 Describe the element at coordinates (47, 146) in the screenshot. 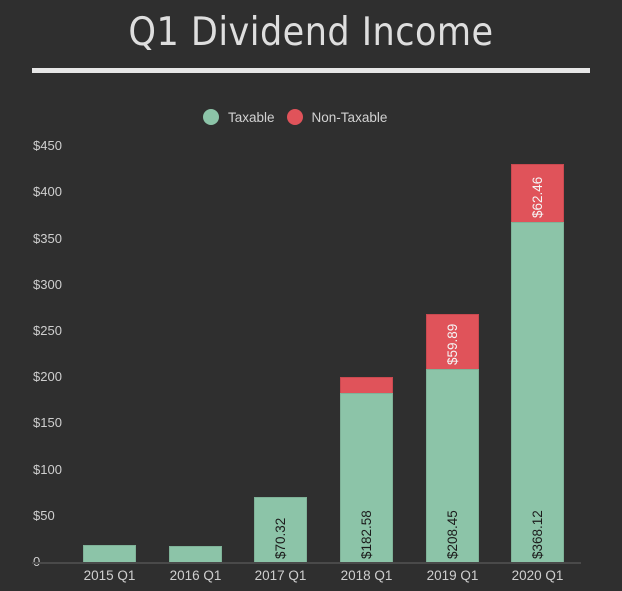

I see `y-tick-label: $450` at that location.